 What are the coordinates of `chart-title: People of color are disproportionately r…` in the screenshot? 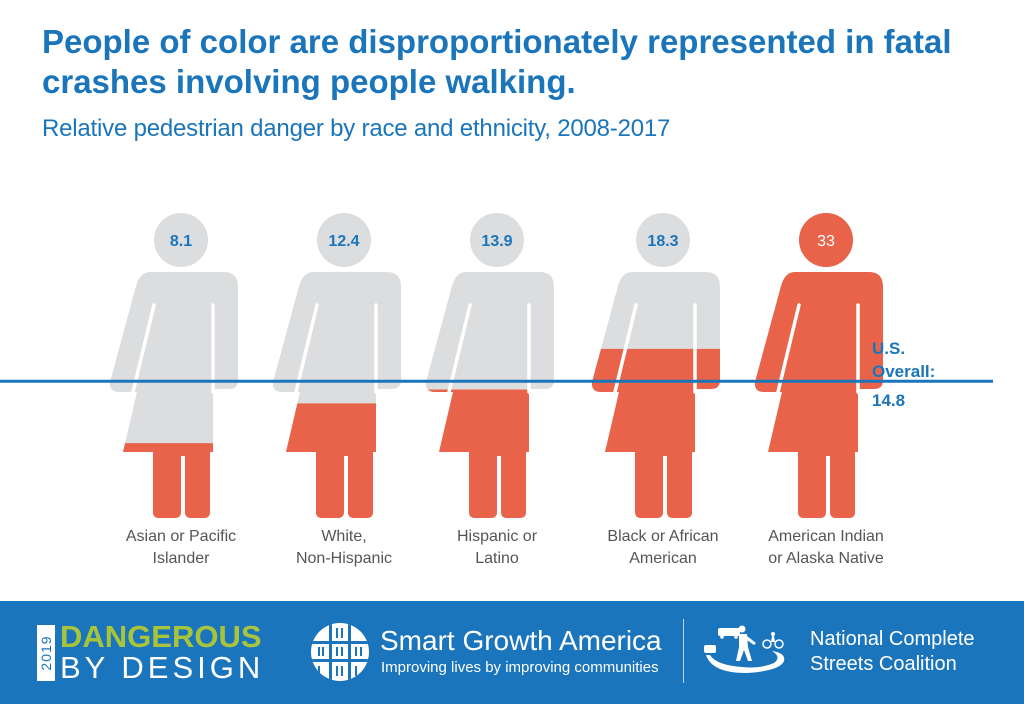 It's located at (497, 61).